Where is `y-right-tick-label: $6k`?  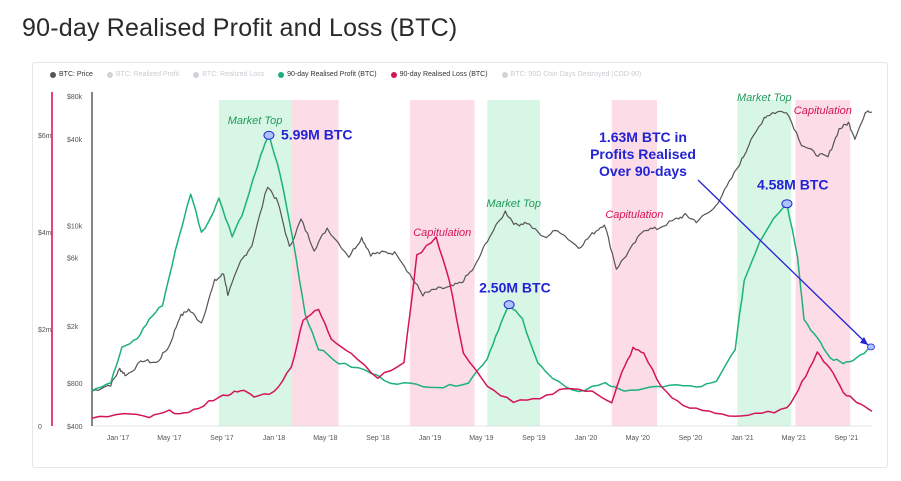
y-right-tick-label: $6k is located at coordinates (73, 258).